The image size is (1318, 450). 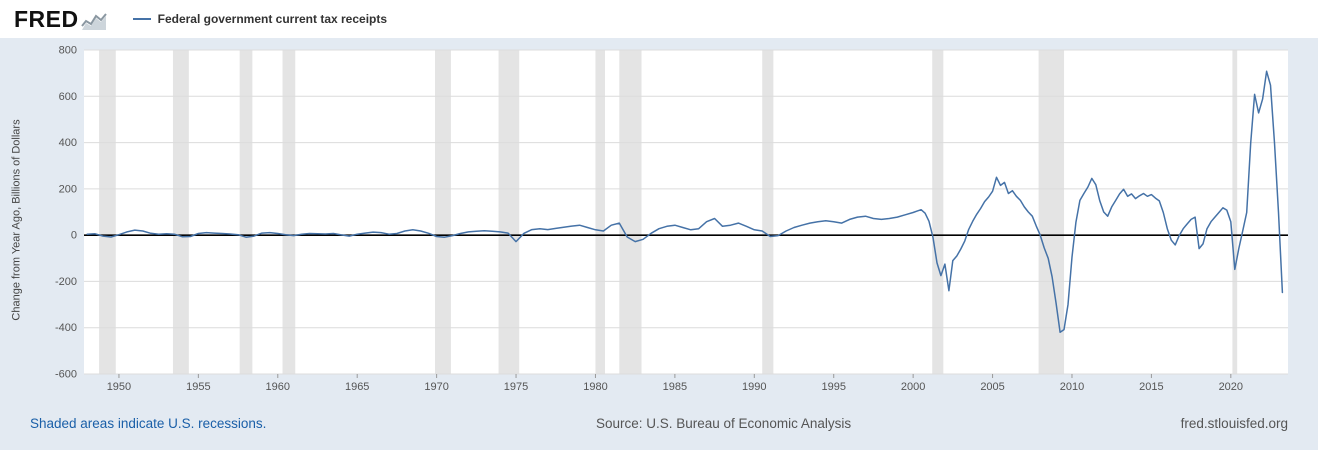 What do you see at coordinates (66, 282) in the screenshot?
I see `y-tick-label: -200` at bounding box center [66, 282].